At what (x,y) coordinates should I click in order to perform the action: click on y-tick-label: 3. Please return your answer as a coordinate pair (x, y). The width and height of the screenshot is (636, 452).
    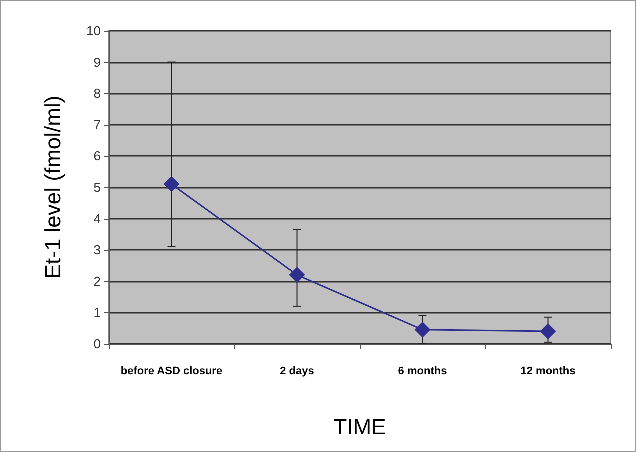
    Looking at the image, I should click on (97, 250).